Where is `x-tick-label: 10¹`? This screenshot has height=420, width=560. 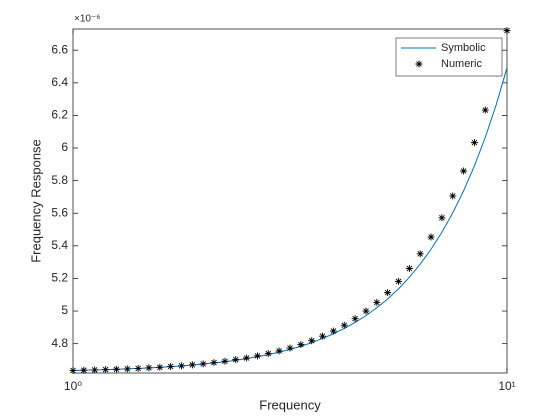 x-tick-label: 10¹ is located at coordinates (506, 386).